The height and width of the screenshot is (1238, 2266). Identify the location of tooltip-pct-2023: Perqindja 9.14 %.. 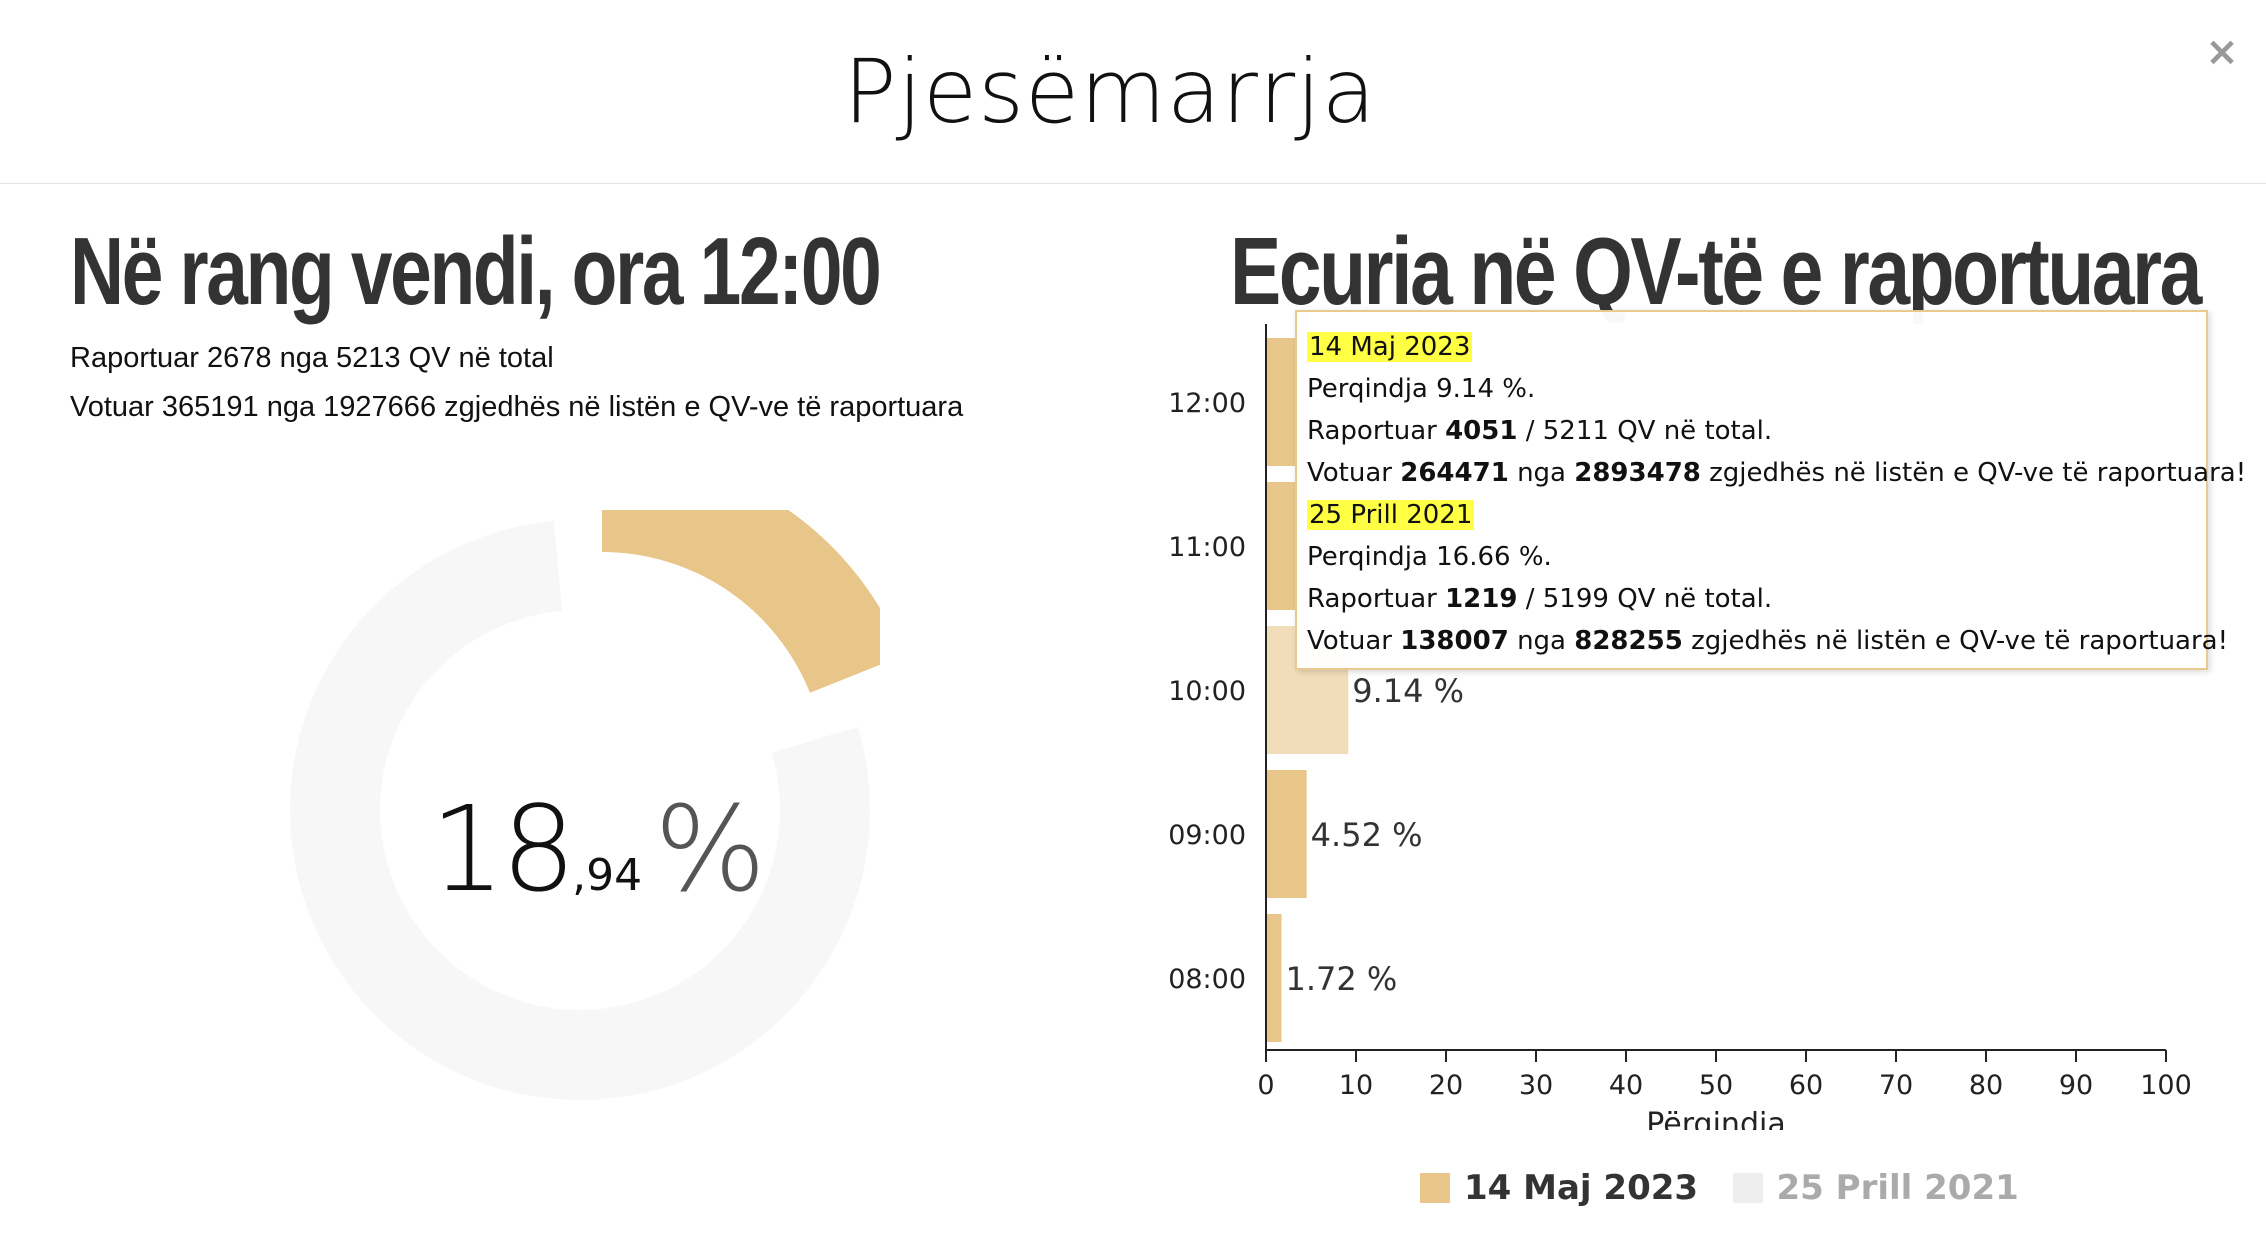
(1421, 389).